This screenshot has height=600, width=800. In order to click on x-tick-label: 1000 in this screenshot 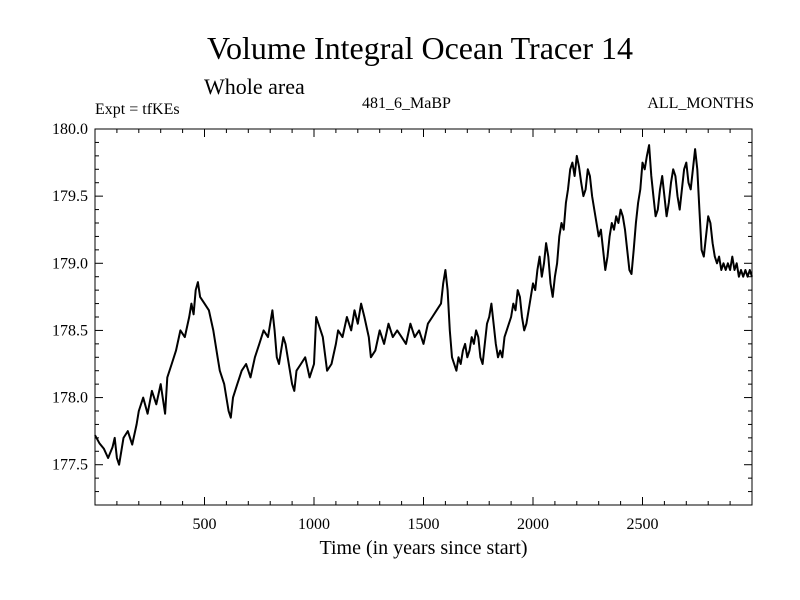, I will do `click(314, 524)`.